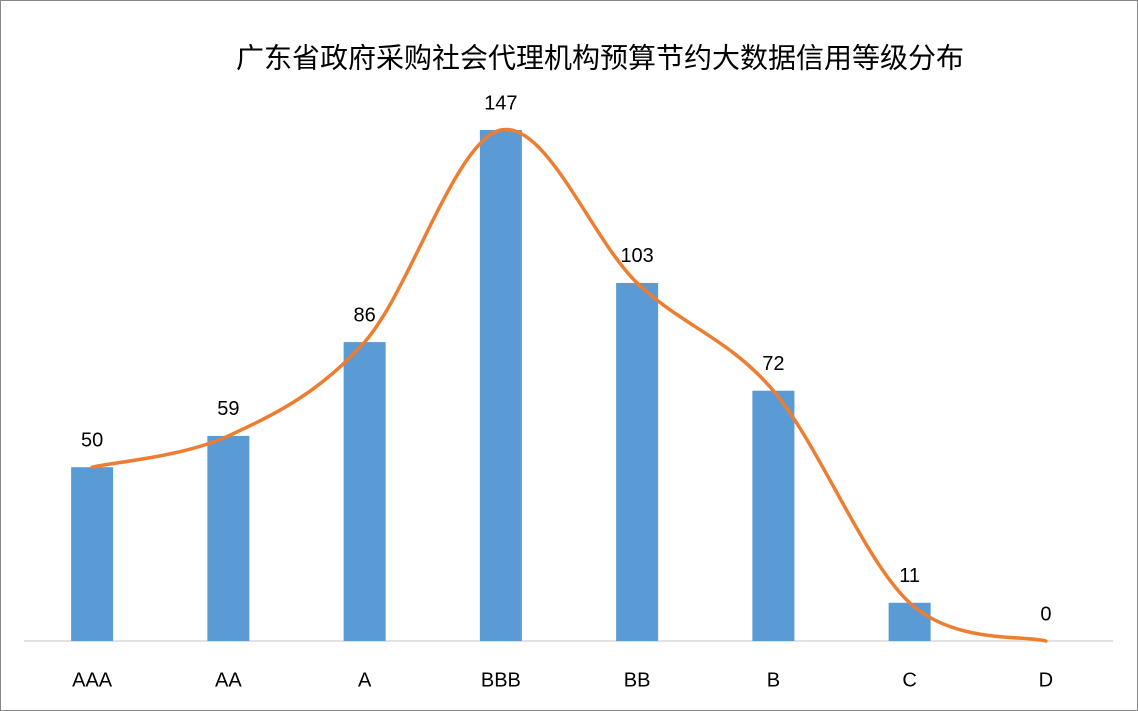 The height and width of the screenshot is (711, 1138). What do you see at coordinates (909, 576) in the screenshot?
I see `value-label: 11` at bounding box center [909, 576].